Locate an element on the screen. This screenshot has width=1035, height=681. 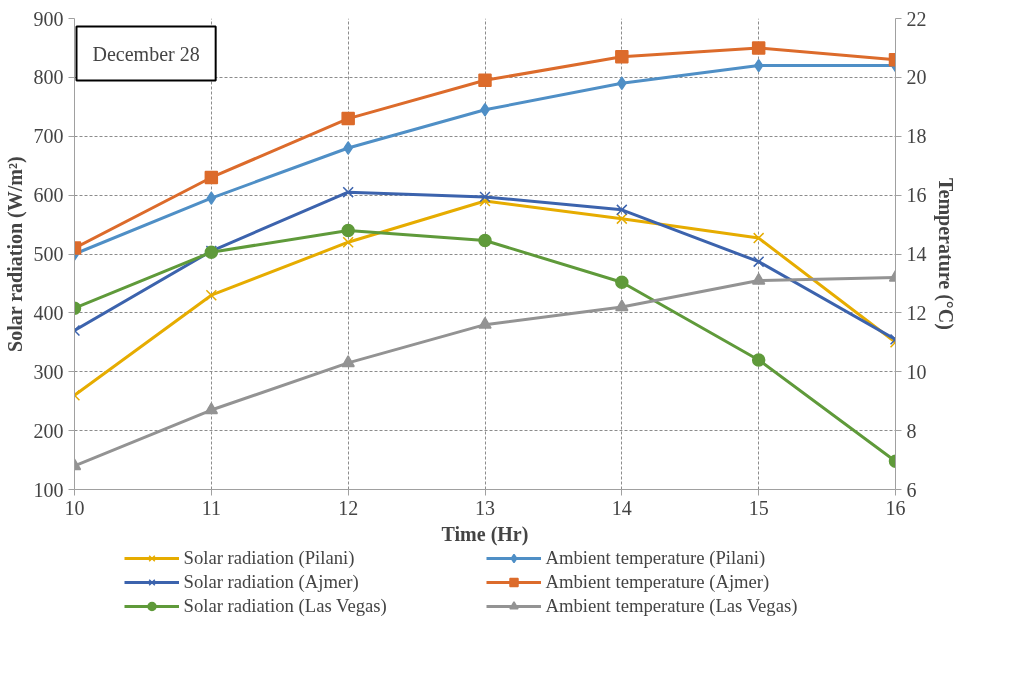
y2-axis-title: Temperature (°C) is located at coordinates (945, 254).